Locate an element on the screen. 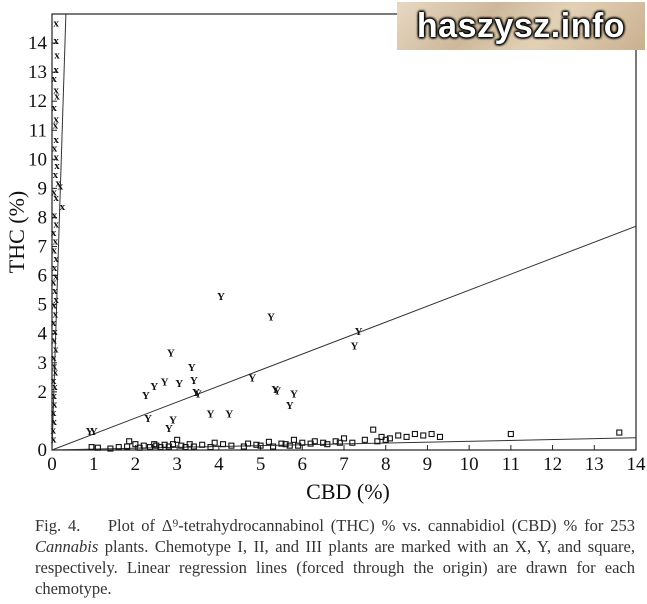 This screenshot has width=647, height=604. x-tick-label: 10 is located at coordinates (469, 464).